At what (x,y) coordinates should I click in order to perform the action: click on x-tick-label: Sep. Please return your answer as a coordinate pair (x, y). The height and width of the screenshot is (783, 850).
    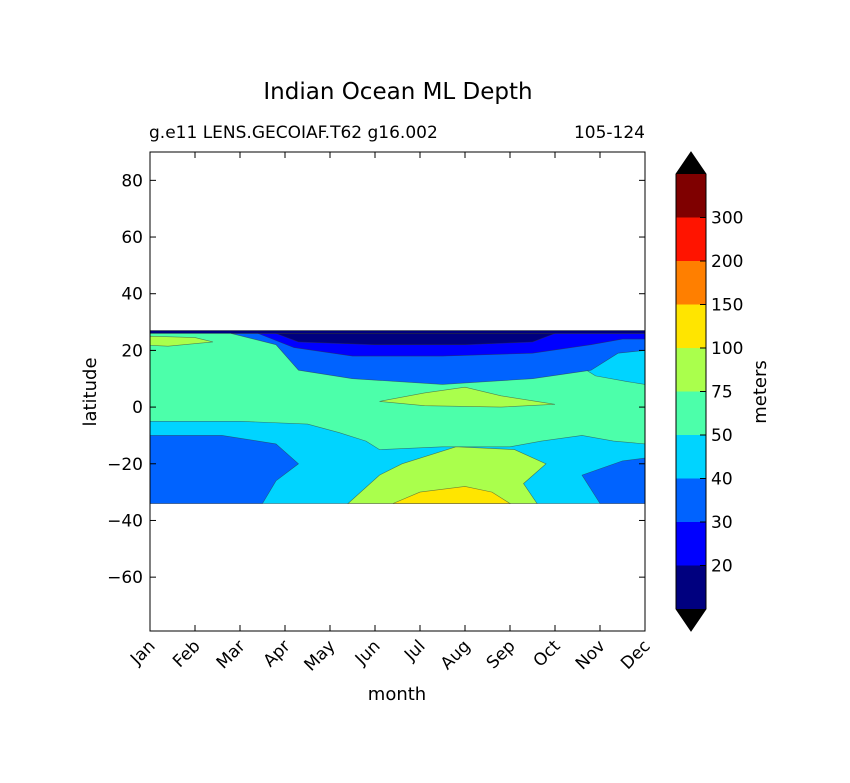
    Looking at the image, I should click on (501, 654).